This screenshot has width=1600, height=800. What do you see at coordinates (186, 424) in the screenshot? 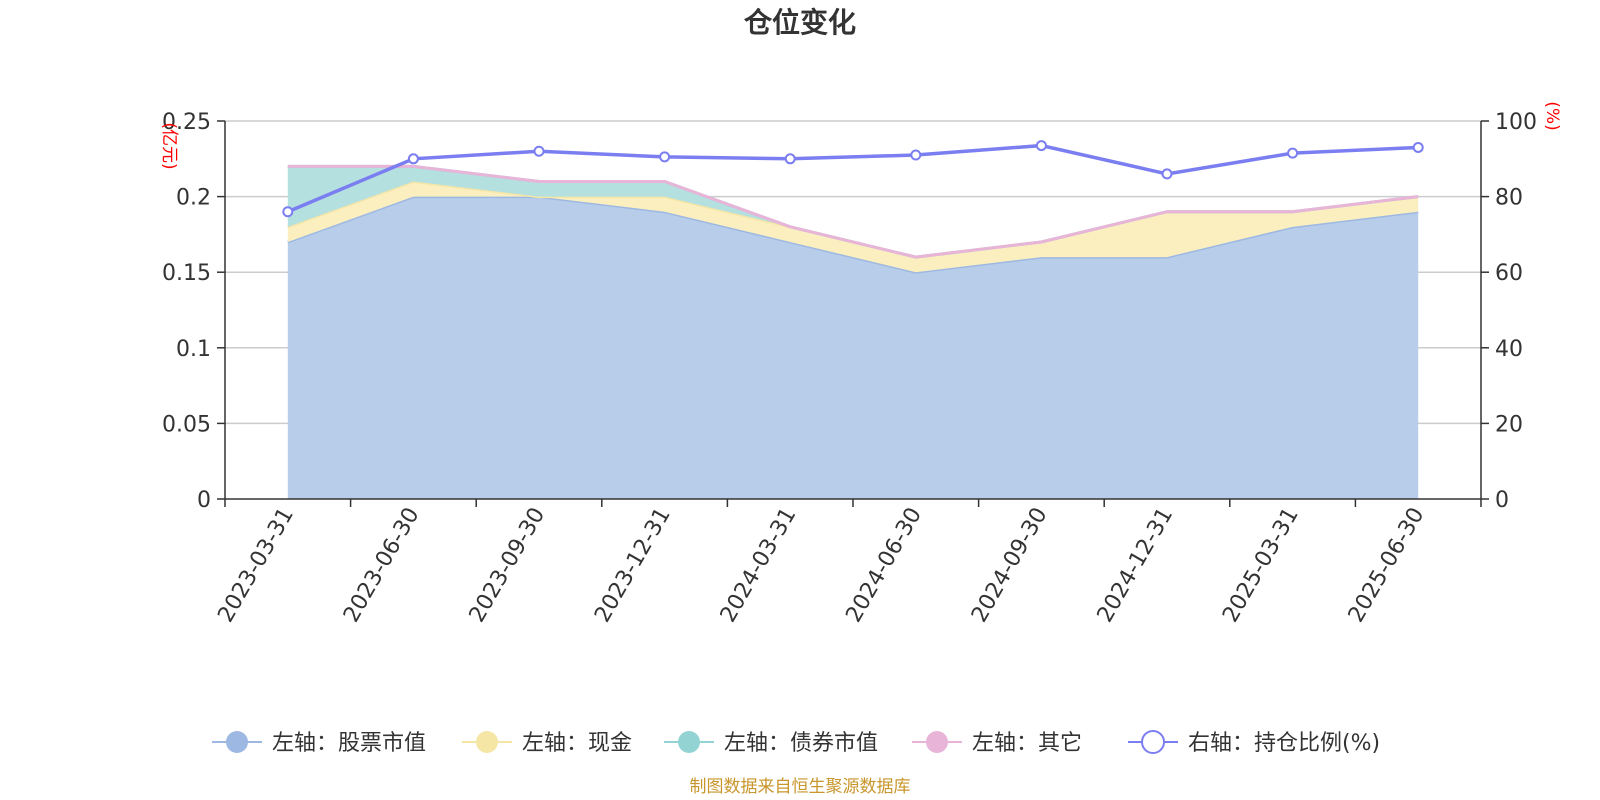
I see `left-tick-label: 0.05` at bounding box center [186, 424].